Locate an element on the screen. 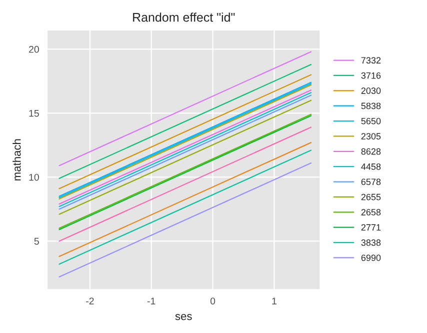  x-tick-label: -2 is located at coordinates (90, 301).